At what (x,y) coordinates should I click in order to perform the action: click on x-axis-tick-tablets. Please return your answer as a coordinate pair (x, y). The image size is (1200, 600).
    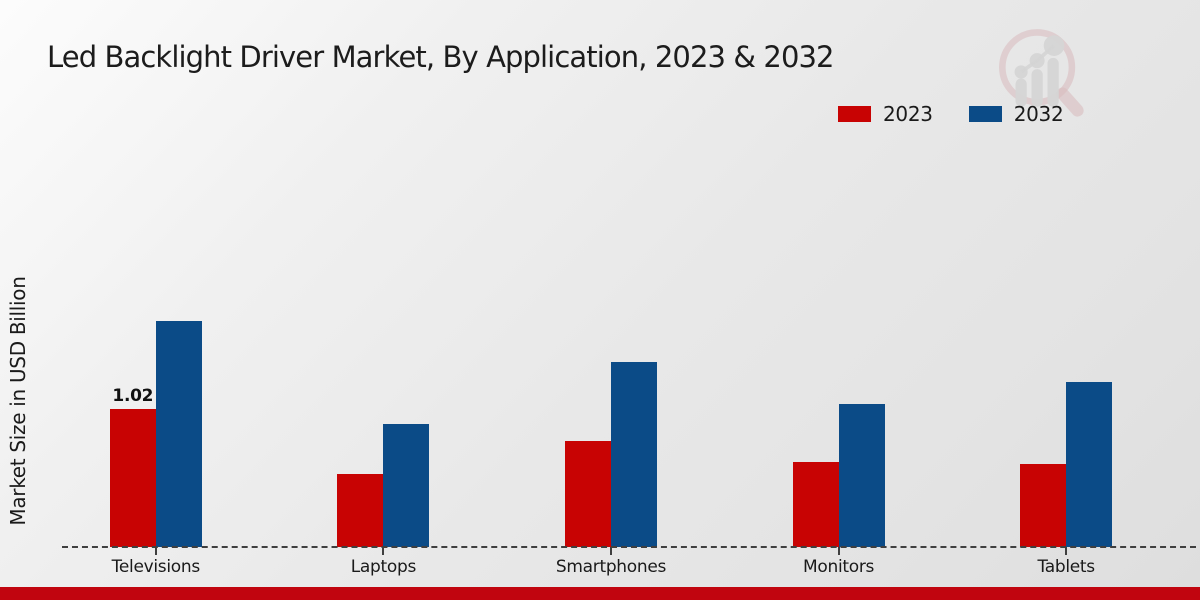
    Looking at the image, I should click on (1066, 551).